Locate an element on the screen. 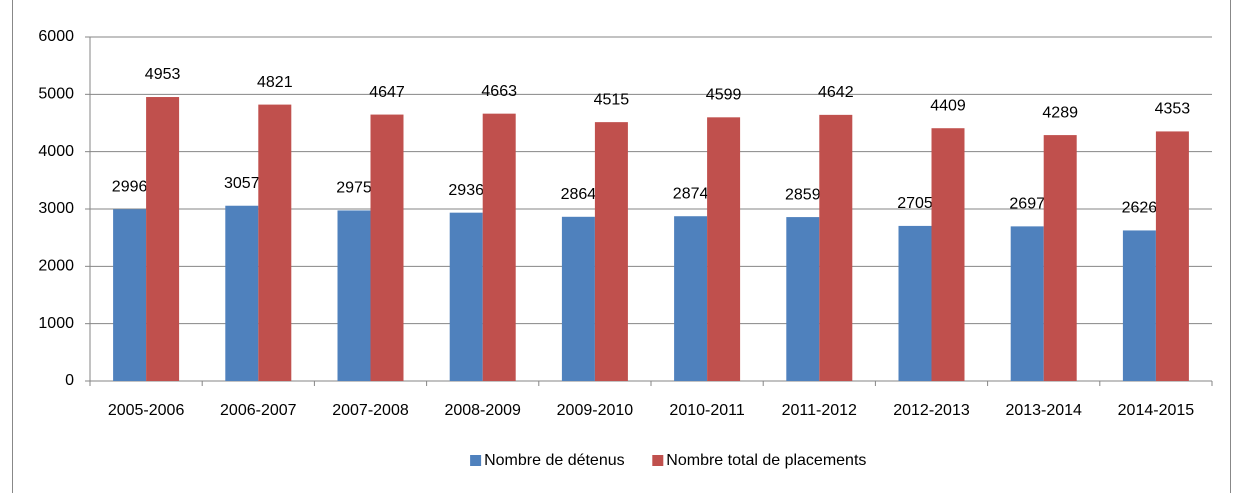  y-tick-label: 3000 is located at coordinates (56, 208).